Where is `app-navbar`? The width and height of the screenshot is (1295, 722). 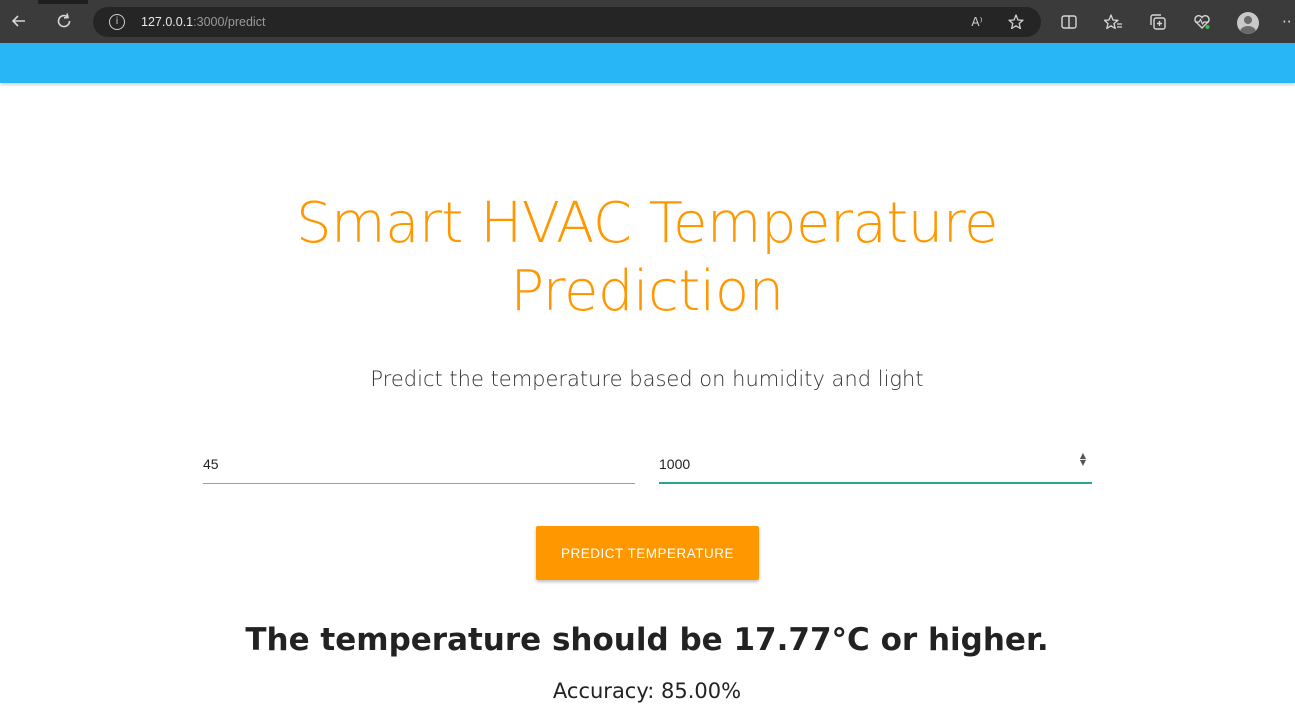
app-navbar is located at coordinates (647, 63).